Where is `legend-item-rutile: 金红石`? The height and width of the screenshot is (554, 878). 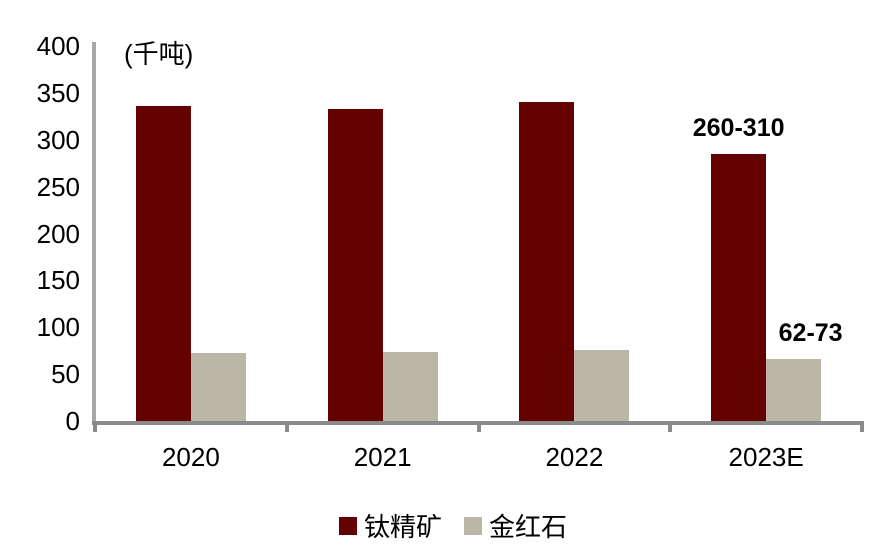
legend-item-rutile: 金红石 is located at coordinates (515, 525).